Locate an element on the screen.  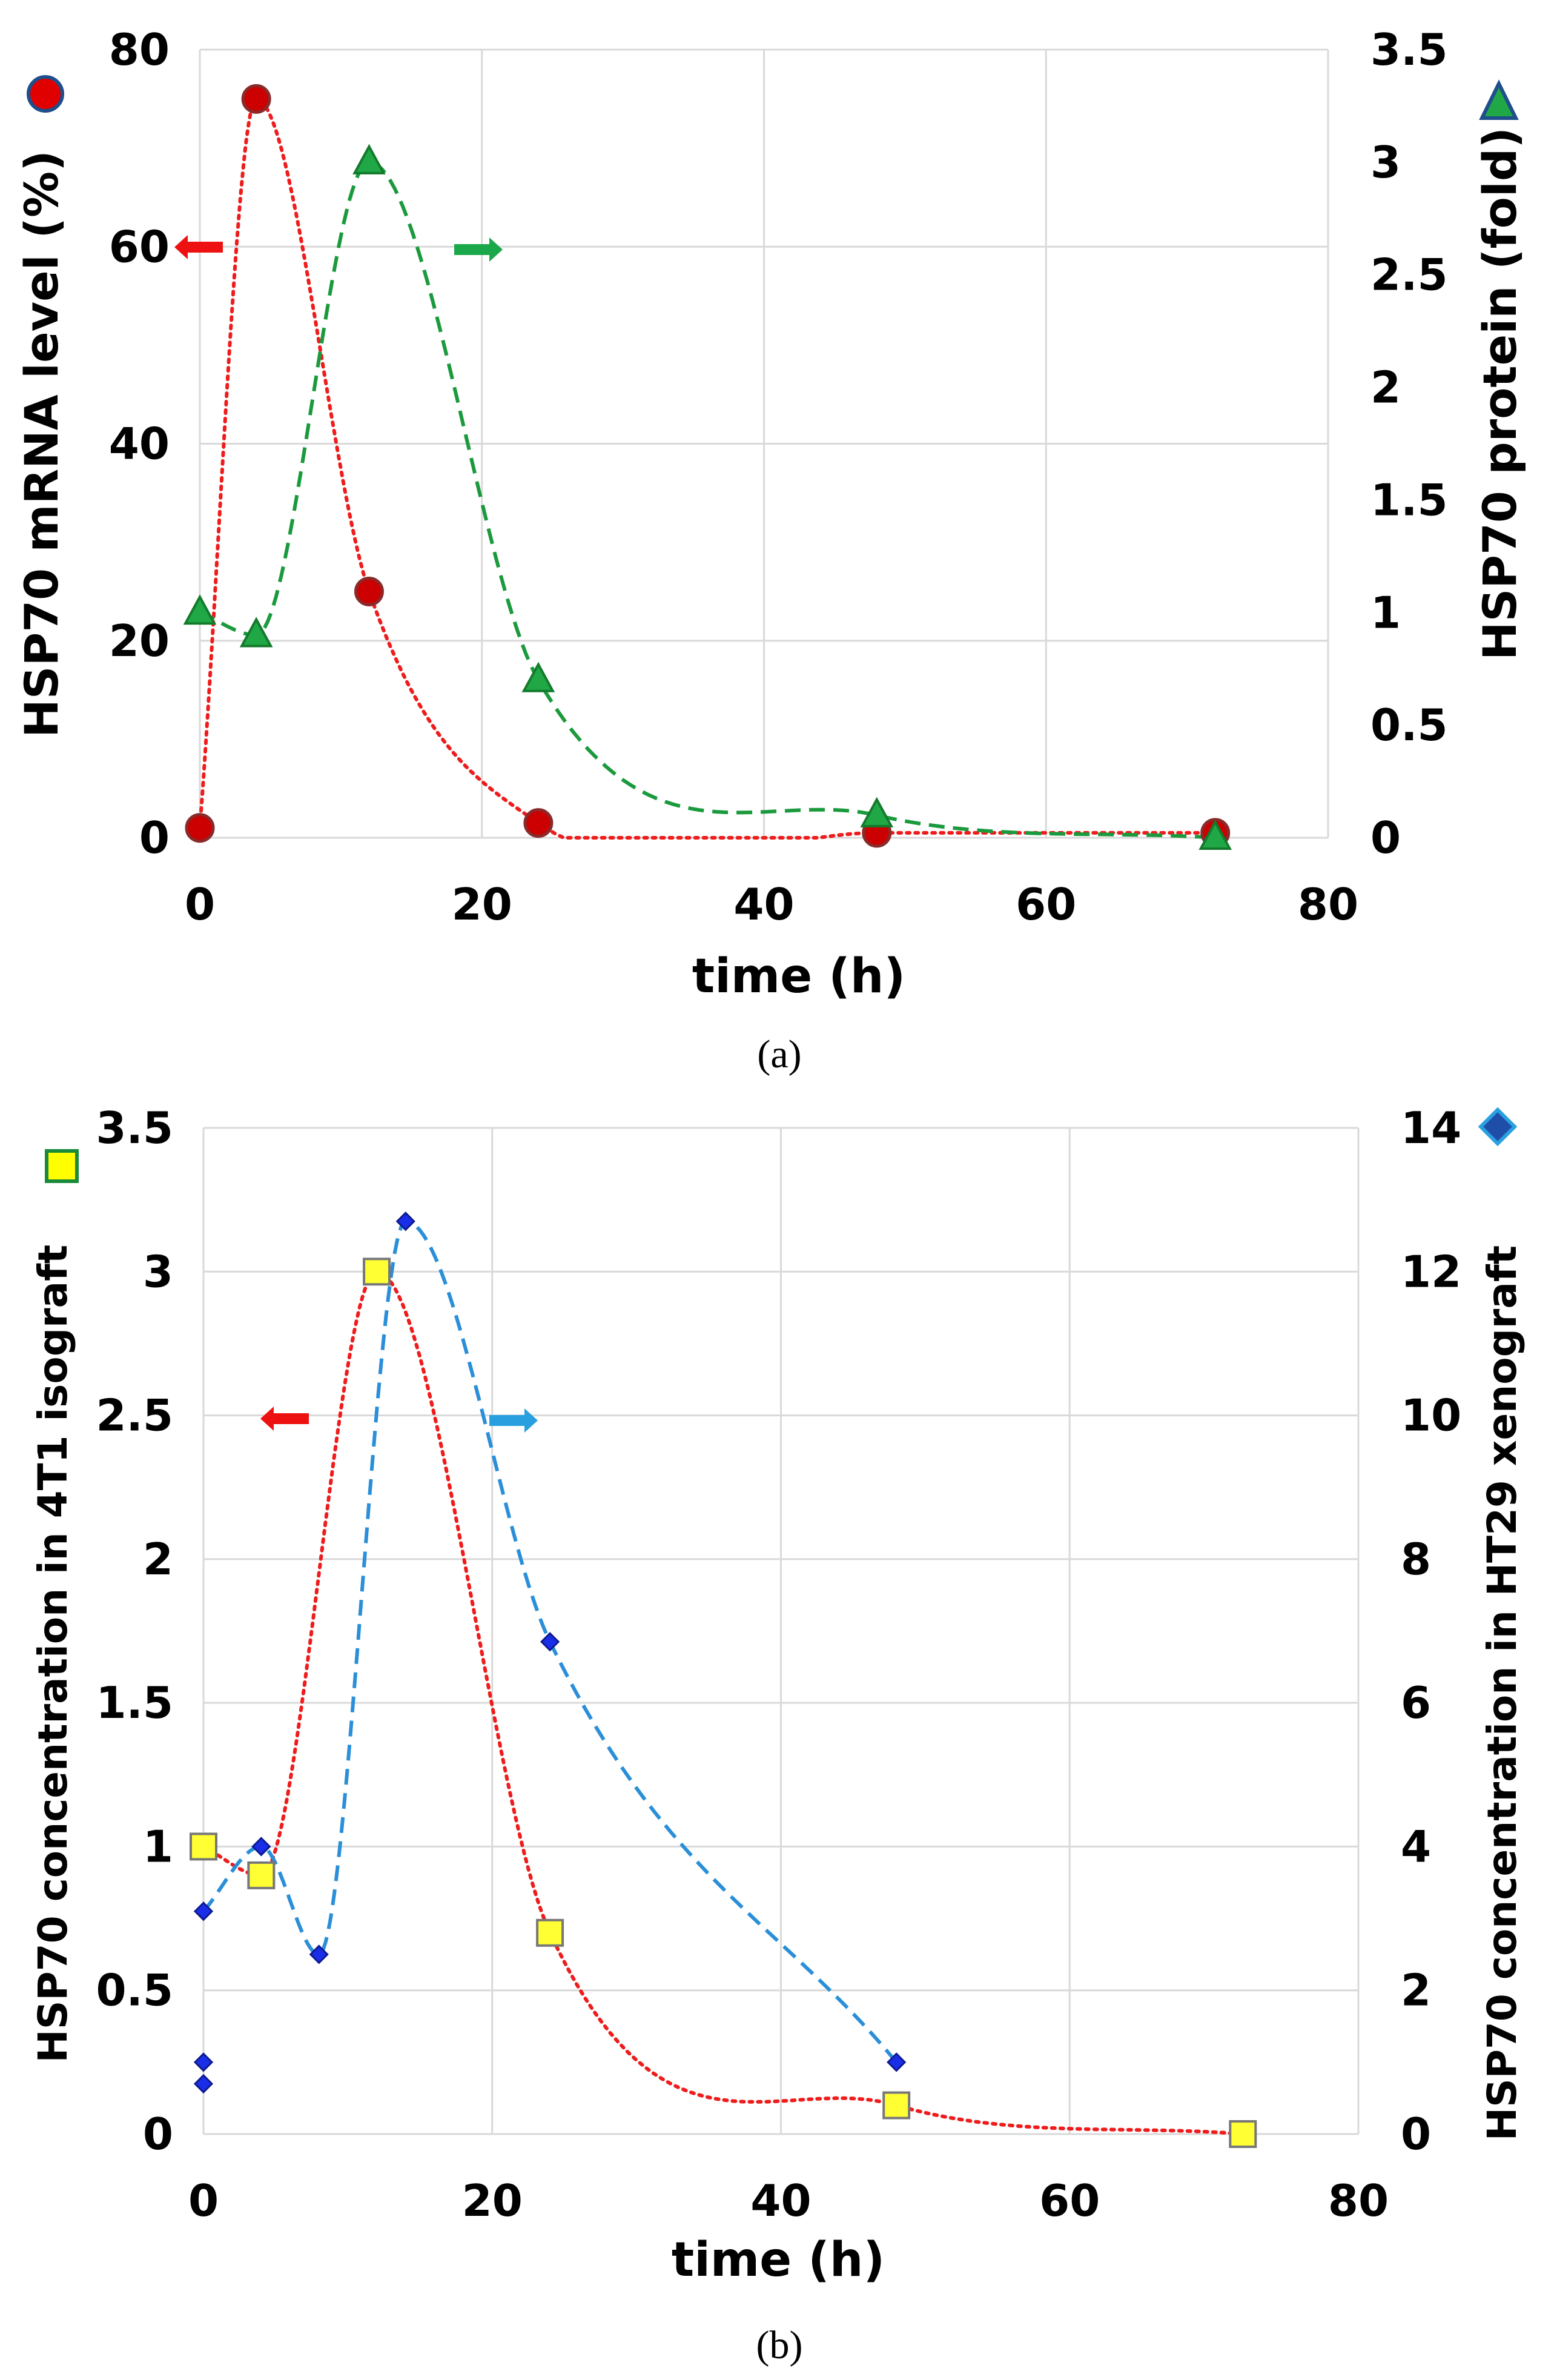
legend-diamond-icon is located at coordinates (1498, 1127).